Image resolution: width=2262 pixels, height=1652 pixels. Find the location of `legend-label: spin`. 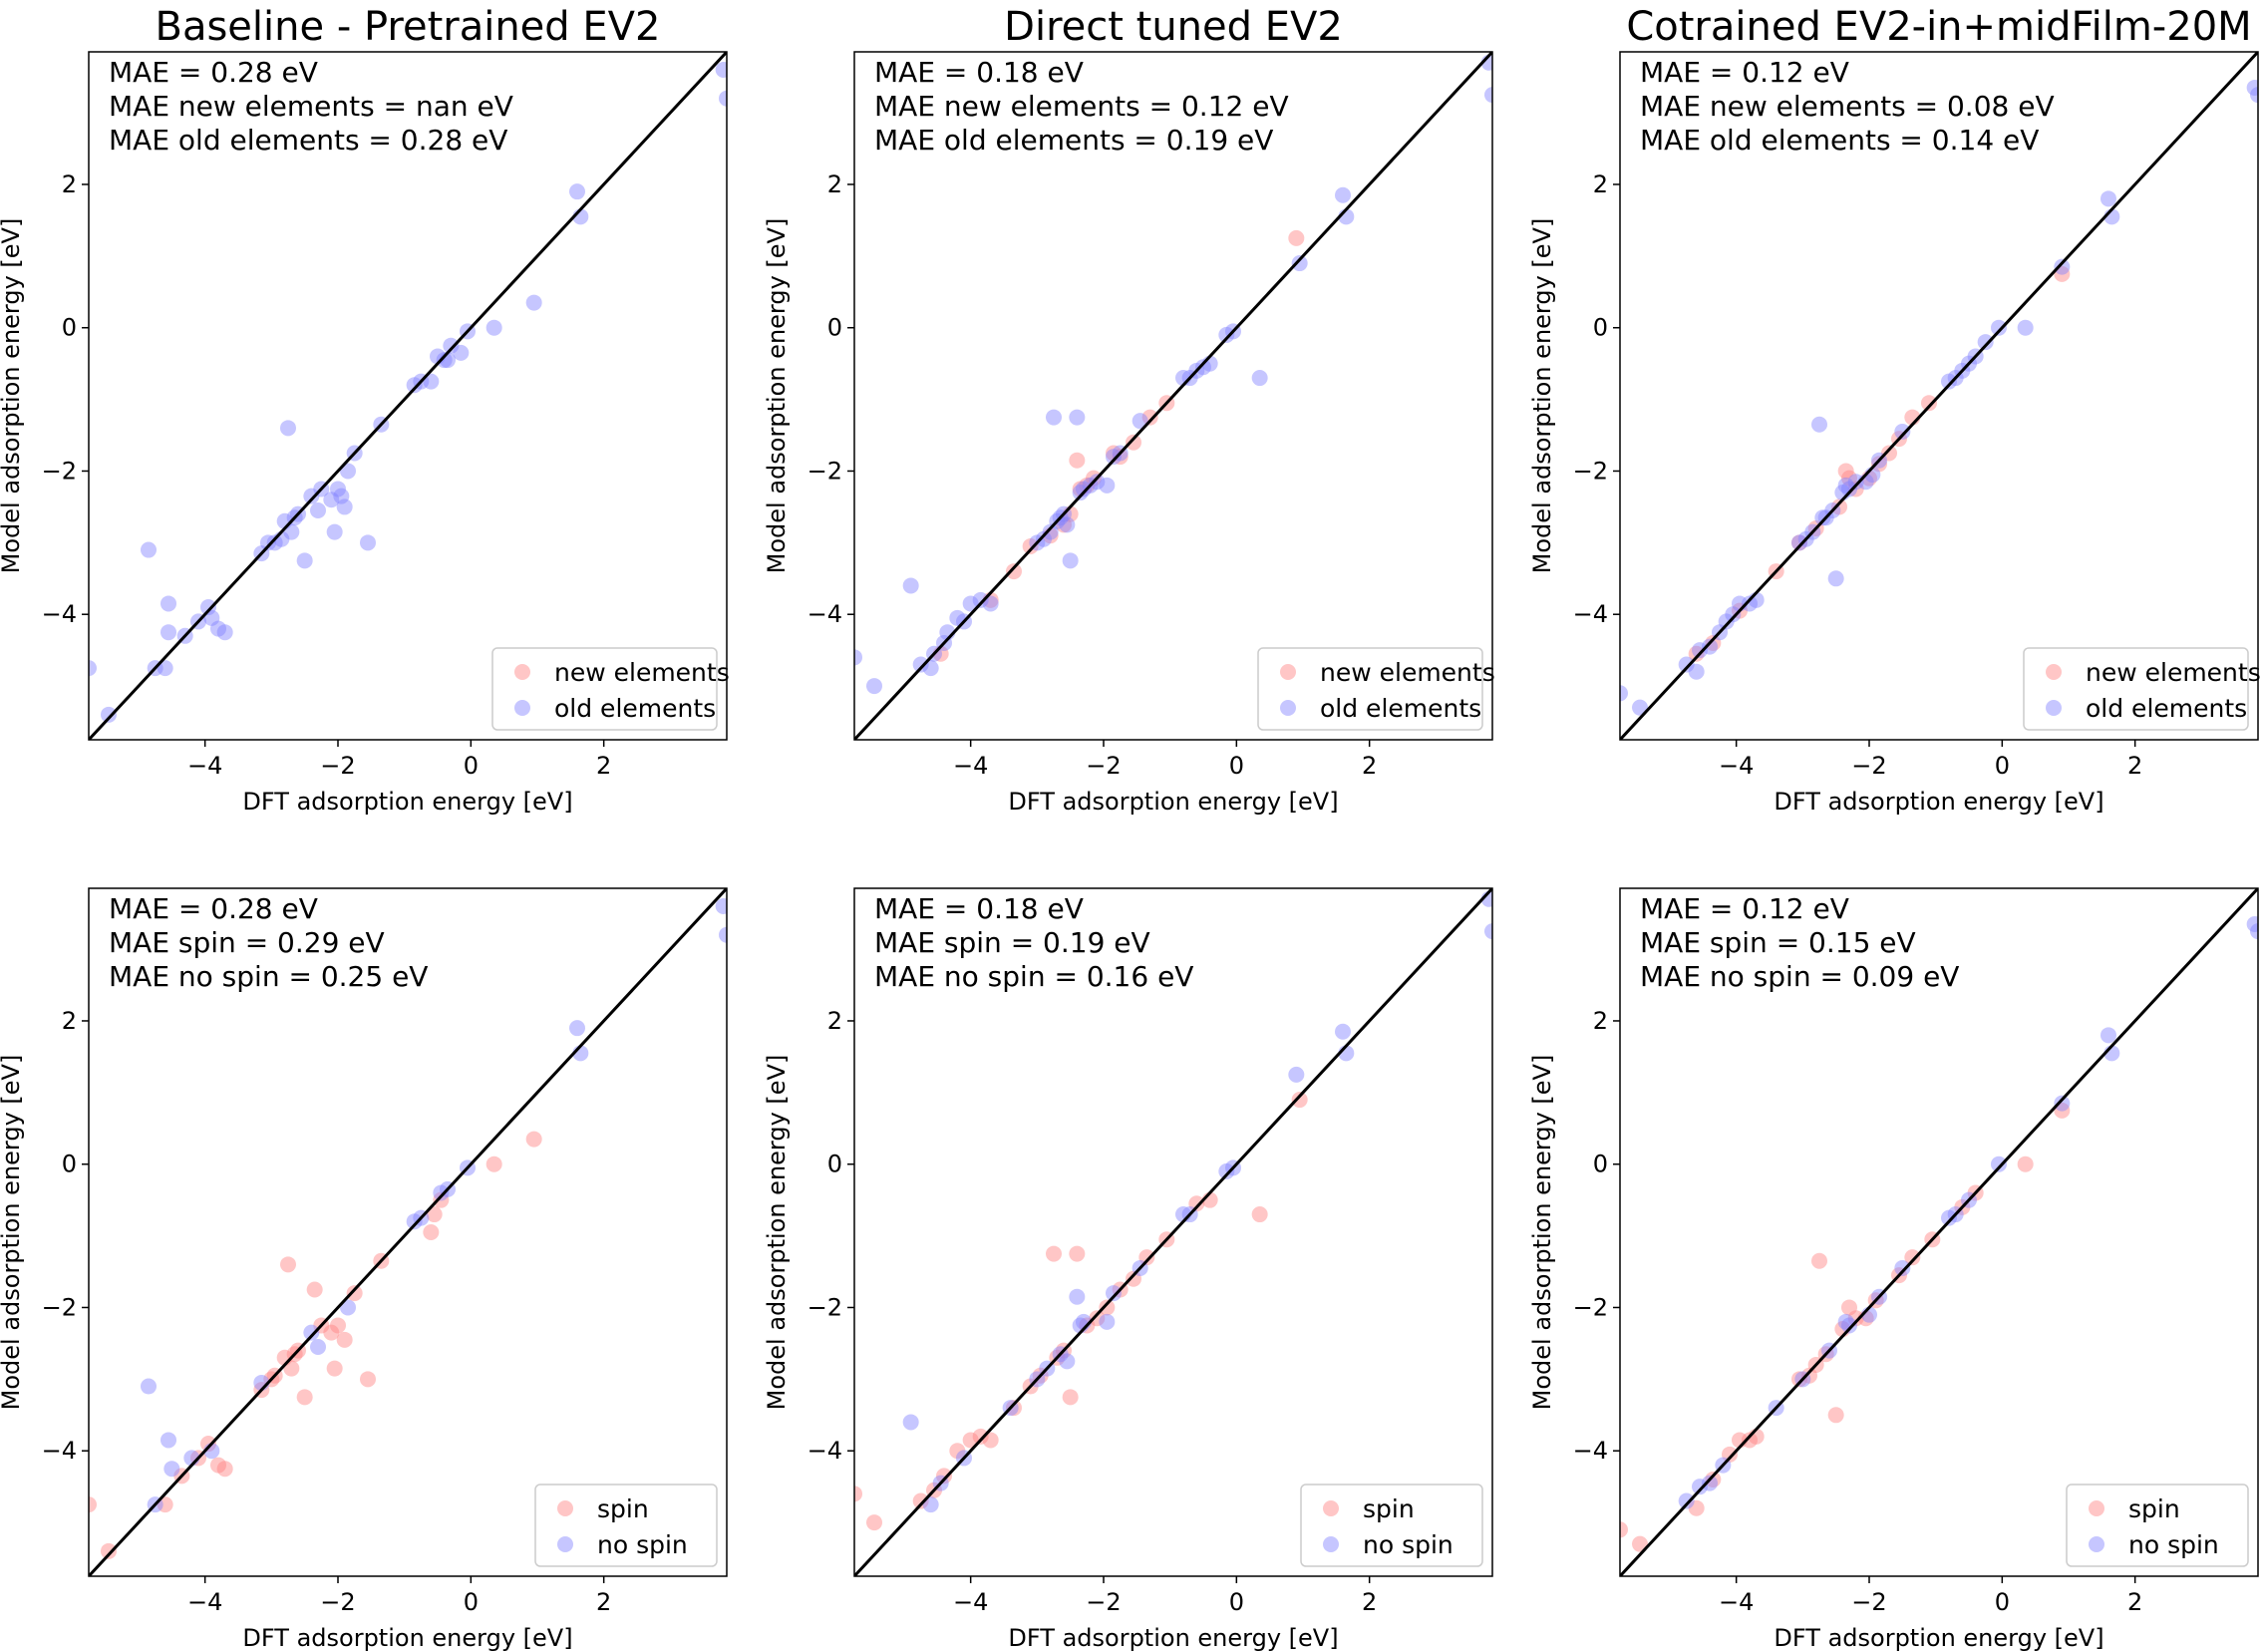

legend-label: spin is located at coordinates (1389, 1509).